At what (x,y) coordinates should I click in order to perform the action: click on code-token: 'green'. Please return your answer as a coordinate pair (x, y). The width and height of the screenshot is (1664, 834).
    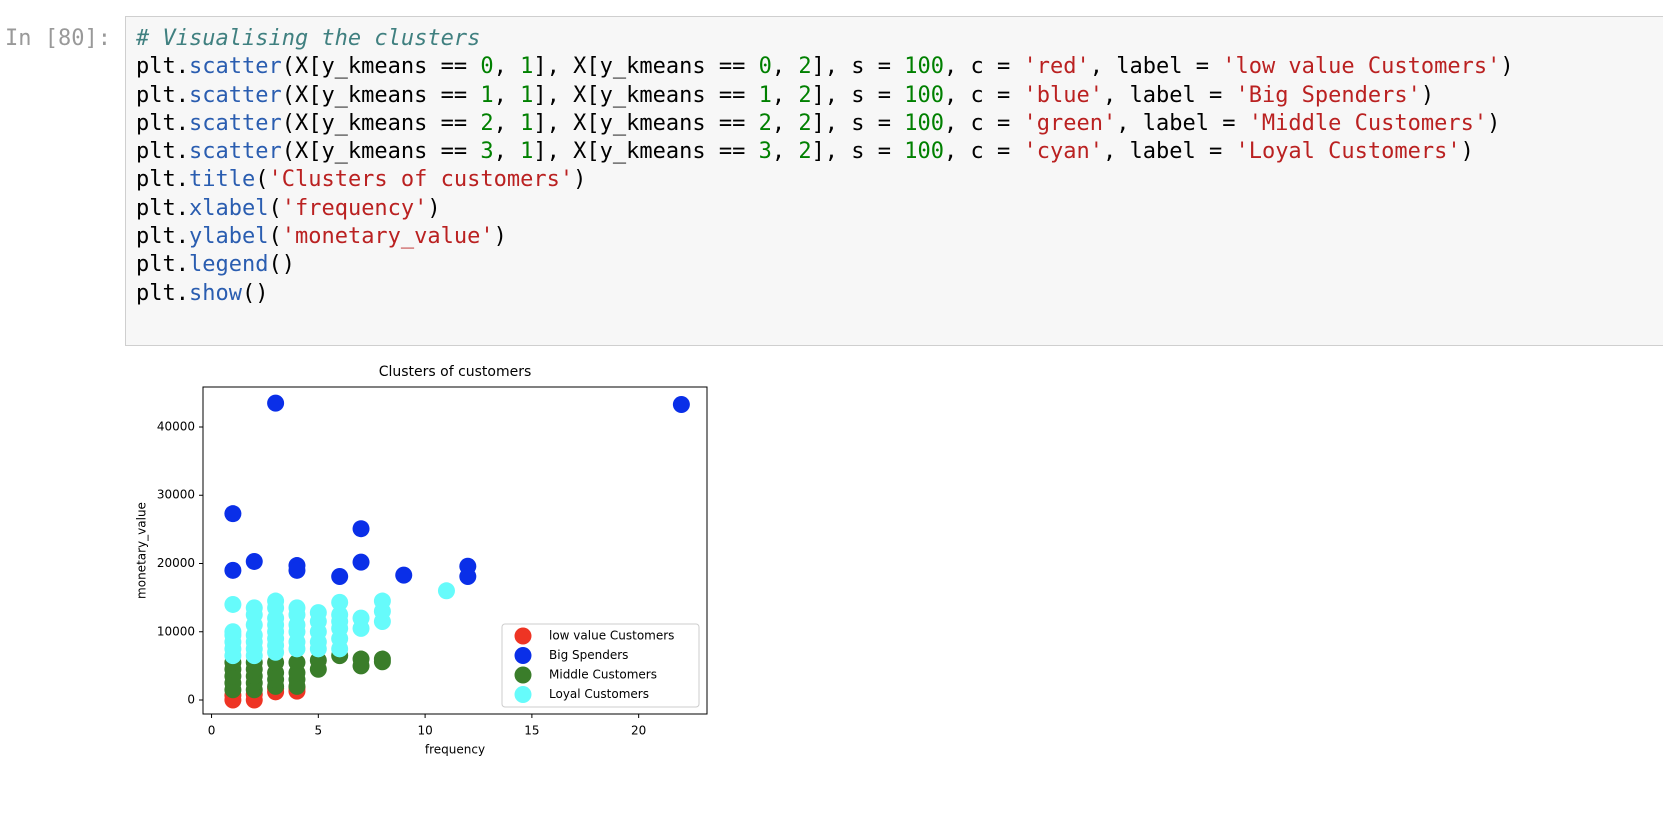
    Looking at the image, I should click on (1070, 123).